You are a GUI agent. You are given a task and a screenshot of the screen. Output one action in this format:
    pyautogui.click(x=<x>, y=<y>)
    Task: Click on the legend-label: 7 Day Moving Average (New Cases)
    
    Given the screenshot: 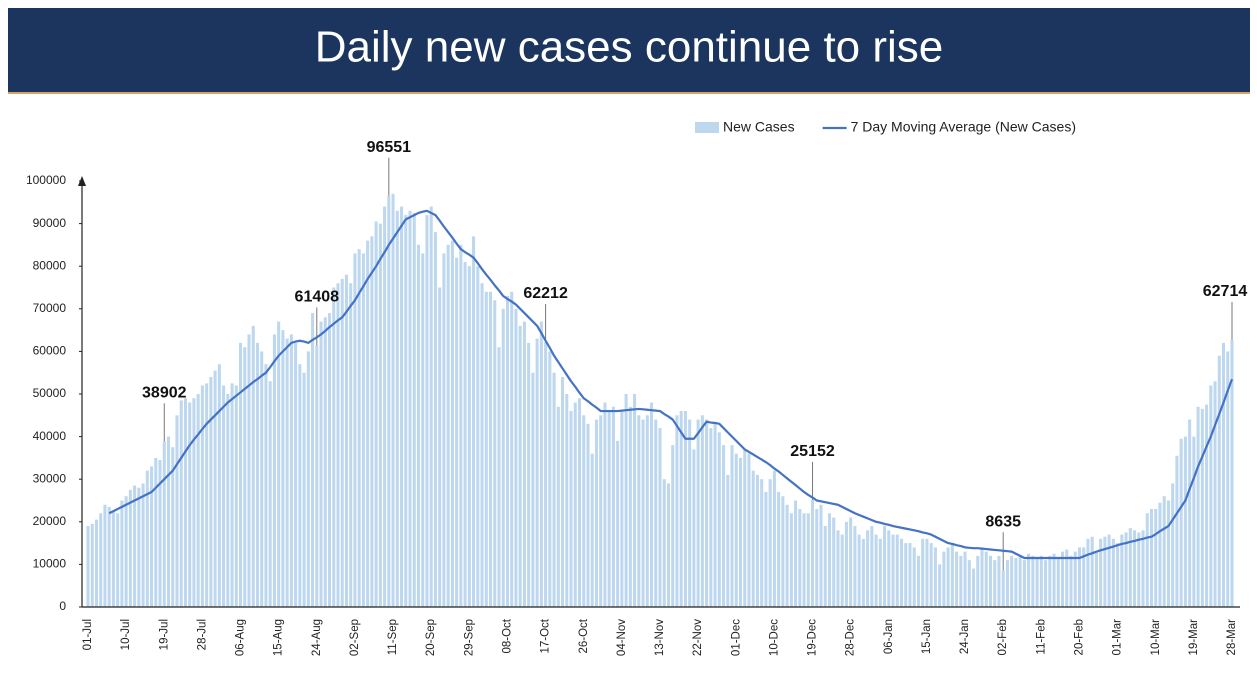 What is the action you would take?
    pyautogui.click(x=963, y=127)
    